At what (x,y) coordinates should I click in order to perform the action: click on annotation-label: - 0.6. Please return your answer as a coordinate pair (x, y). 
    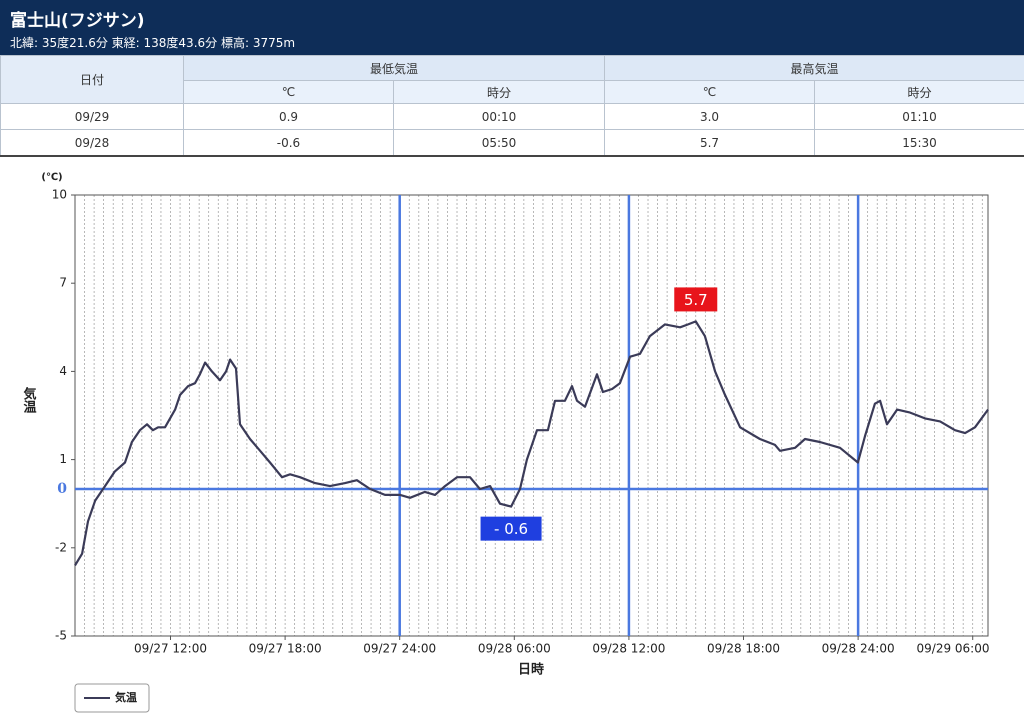
    Looking at the image, I should click on (511, 529).